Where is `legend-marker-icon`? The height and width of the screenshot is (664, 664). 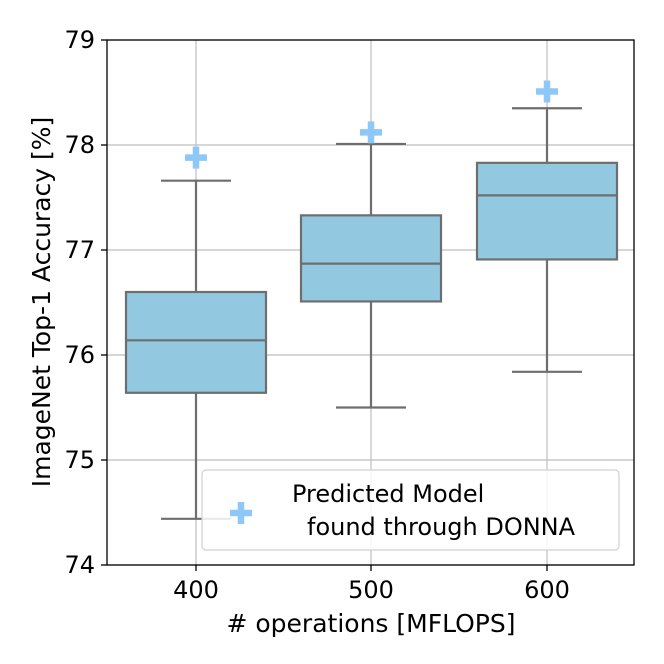 legend-marker-icon is located at coordinates (241, 513).